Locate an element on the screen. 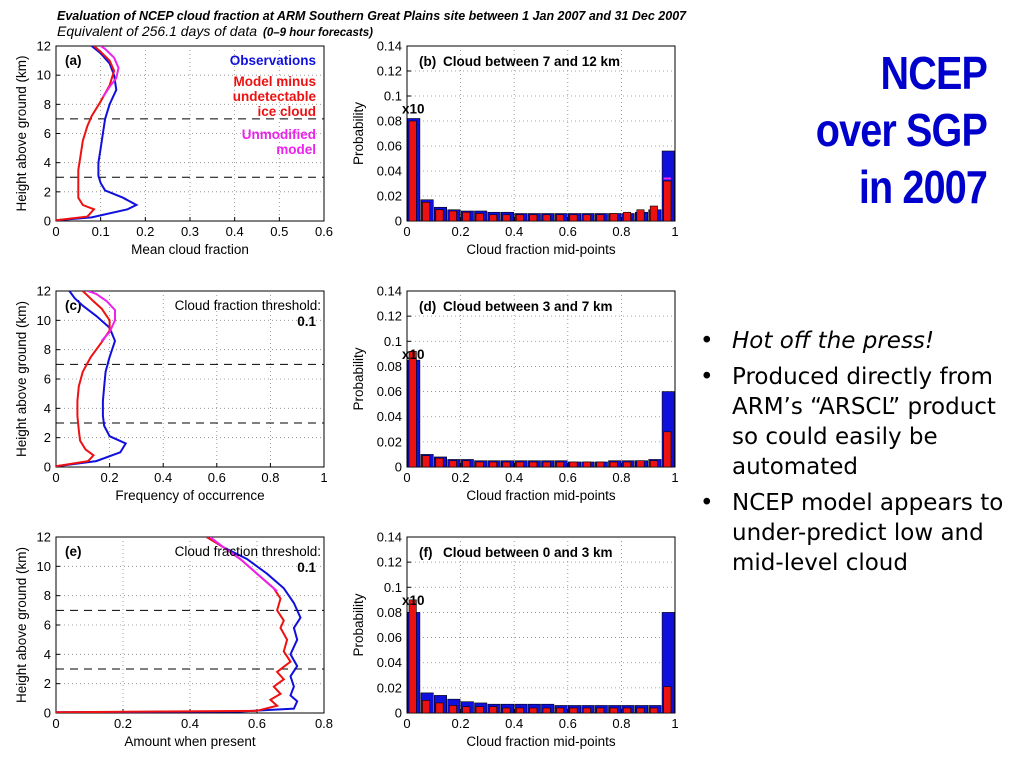 The width and height of the screenshot is (1024, 768). legend-entry: undetectable is located at coordinates (275, 96).